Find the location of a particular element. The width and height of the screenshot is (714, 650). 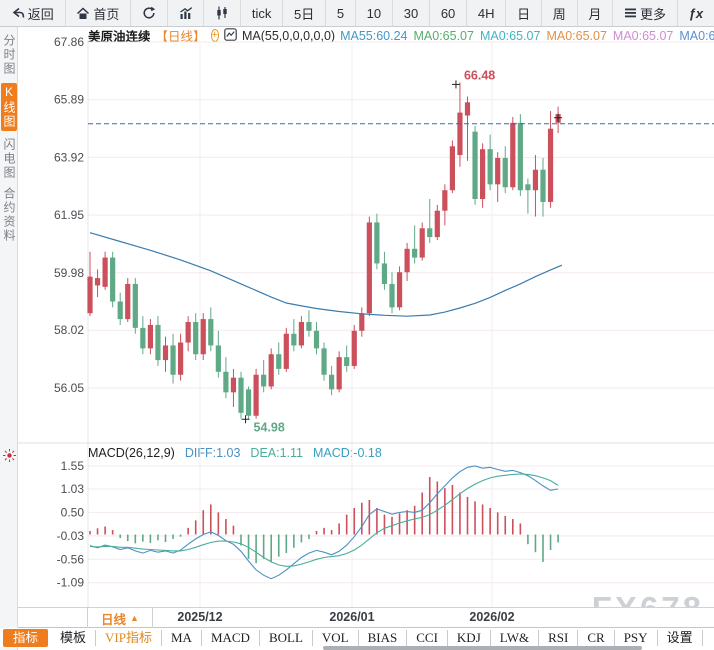

toolbar-item-back: 返回 is located at coordinates (33, 13).